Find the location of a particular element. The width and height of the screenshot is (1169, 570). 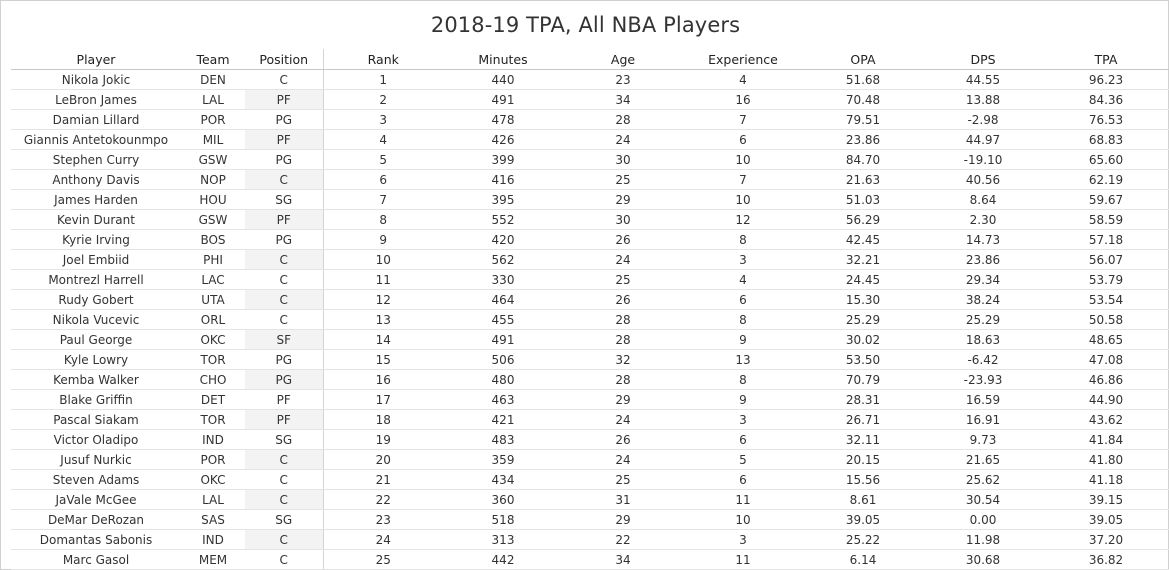

column-header-position: Position is located at coordinates (284, 59).